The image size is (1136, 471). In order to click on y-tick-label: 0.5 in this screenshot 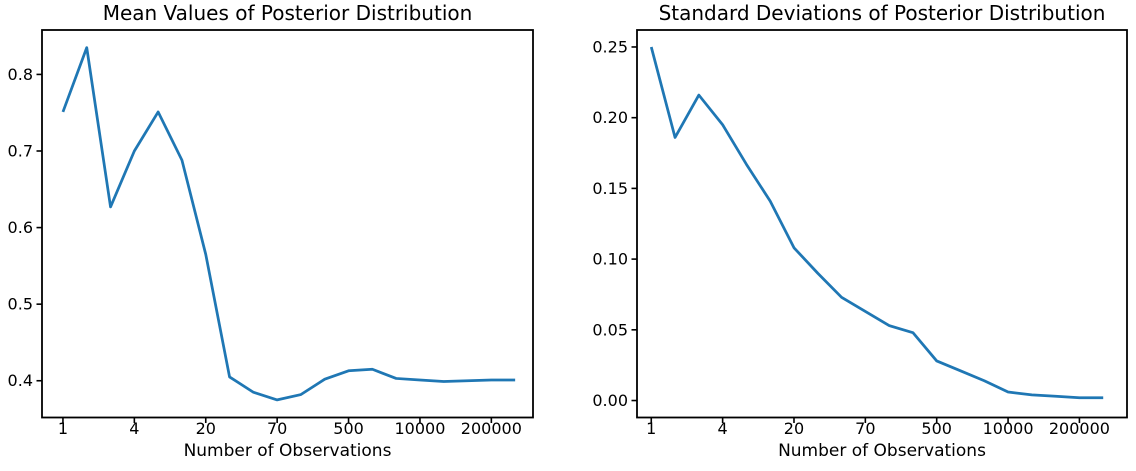, I will do `click(20, 304)`.